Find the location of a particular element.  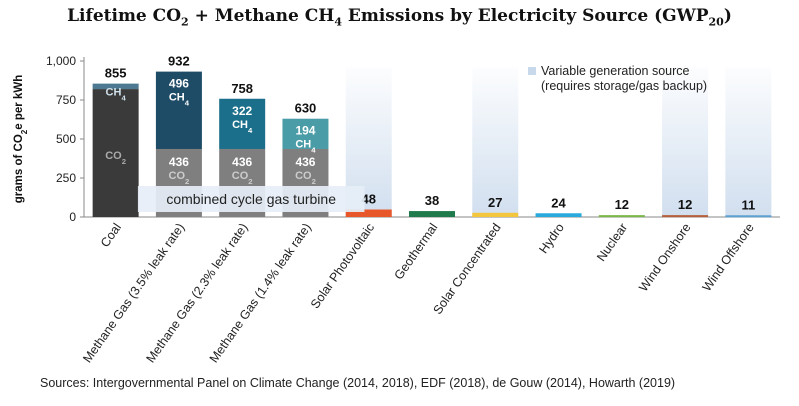

category-label: Wind Onshore is located at coordinates (664, 258).